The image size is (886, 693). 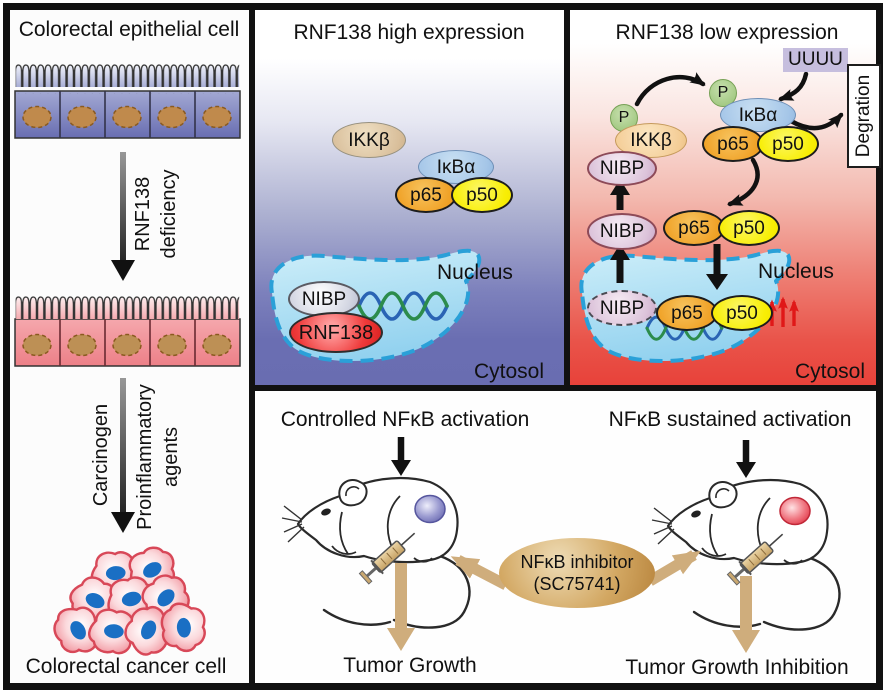 What do you see at coordinates (156, 214) in the screenshot?
I see `rnf138-deficiency-label: RNF138 deficiency` at bounding box center [156, 214].